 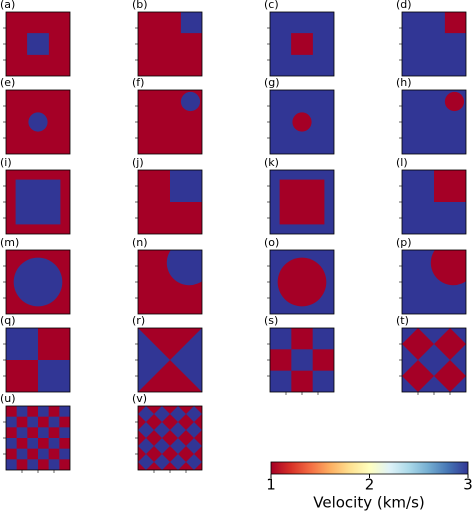 What do you see at coordinates (138, 82) in the screenshot?
I see `panel-label: (f)` at bounding box center [138, 82].